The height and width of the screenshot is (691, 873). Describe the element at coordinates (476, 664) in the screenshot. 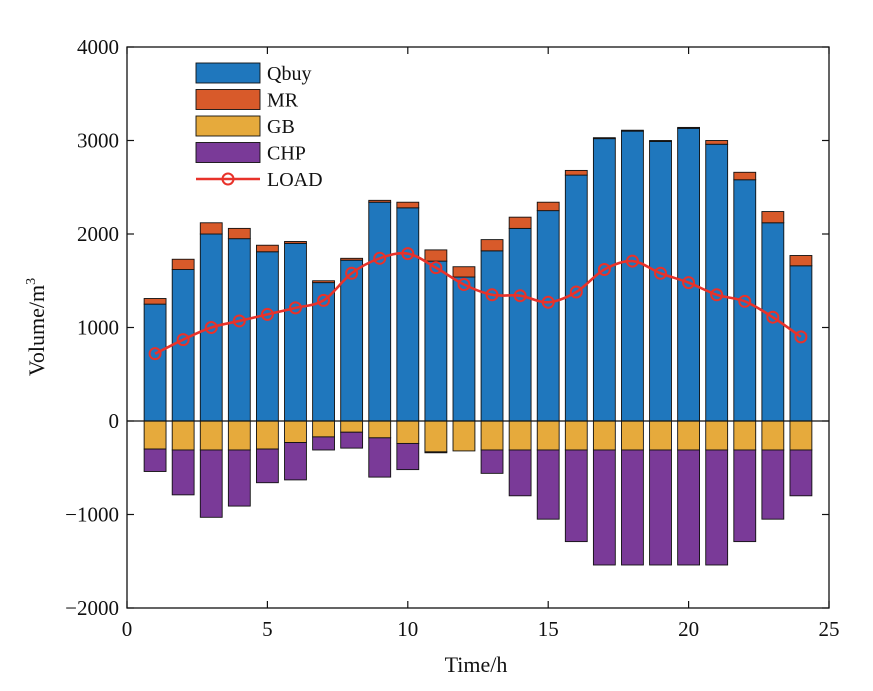

I see `x-axis-title: Time/h` at that location.